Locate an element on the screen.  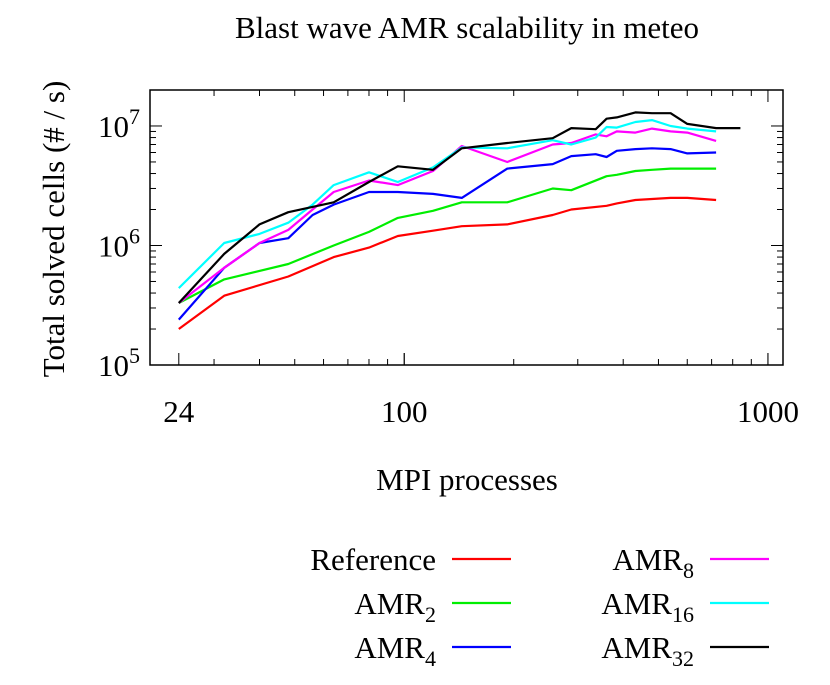
legend-label: AMR4 is located at coordinates (395, 650).